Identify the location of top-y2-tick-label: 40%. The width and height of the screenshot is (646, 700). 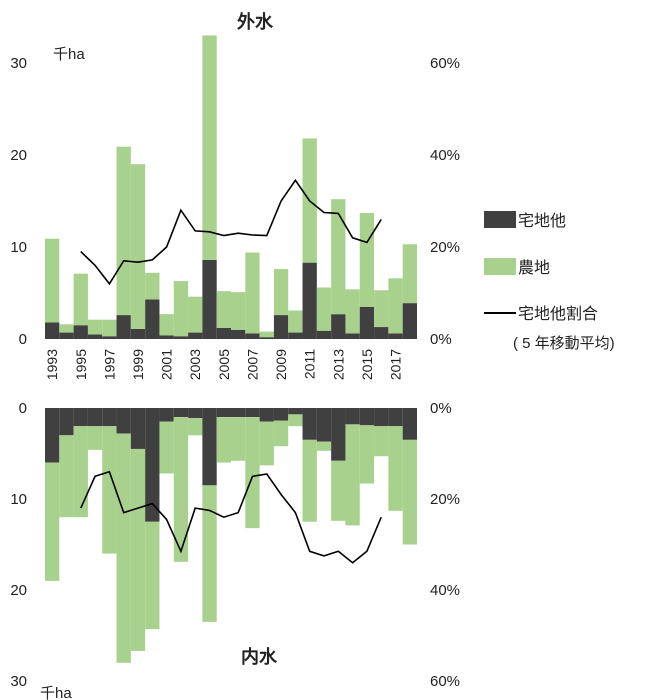
(445, 155).